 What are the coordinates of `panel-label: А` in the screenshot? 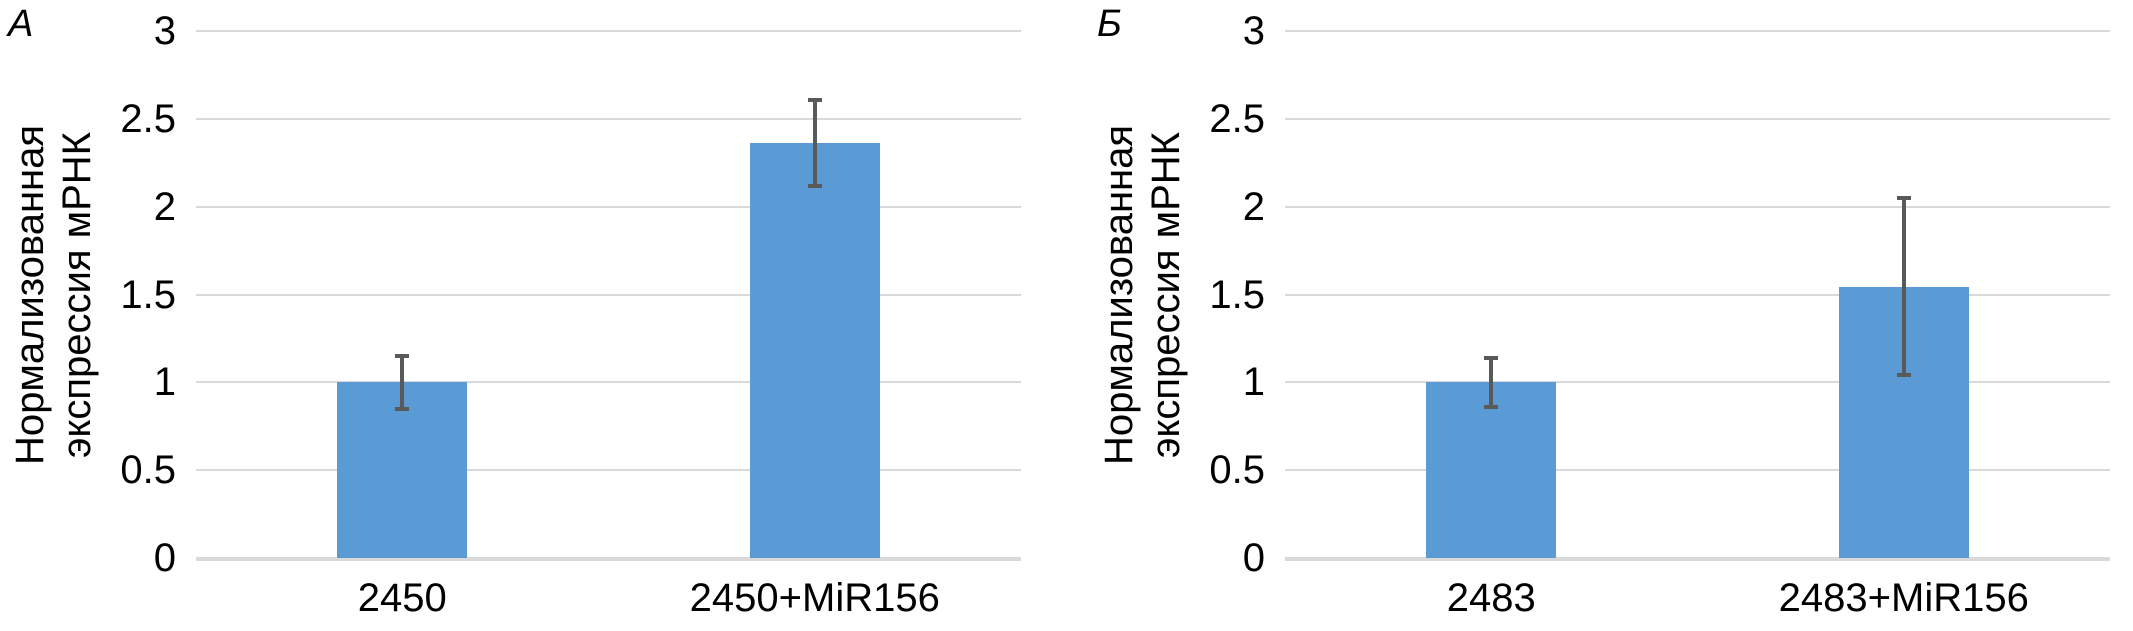 It's located at (21, 24).